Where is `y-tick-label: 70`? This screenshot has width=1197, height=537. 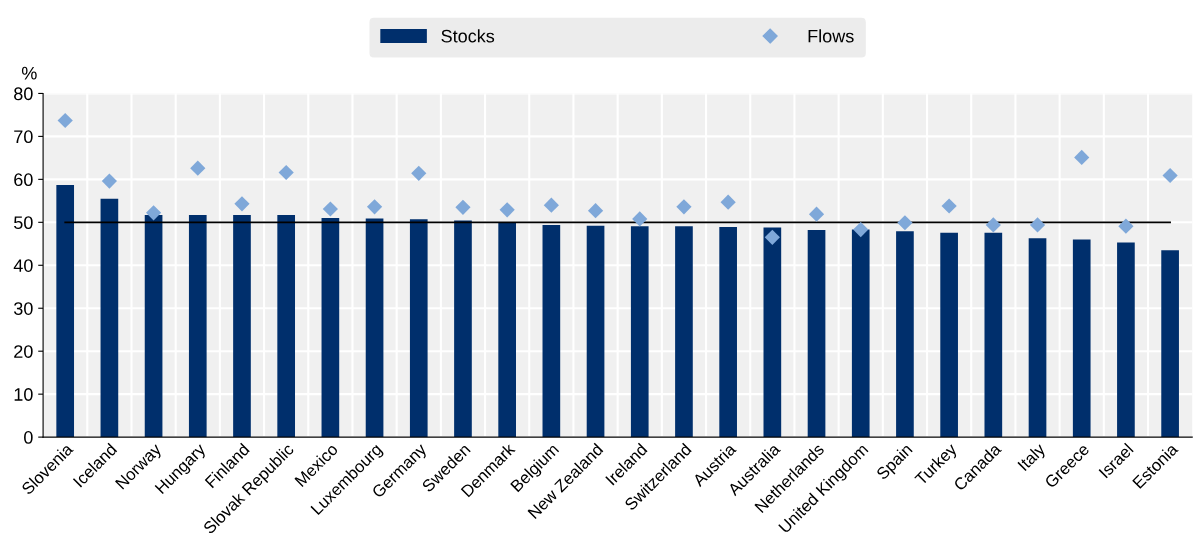 y-tick-label: 70 is located at coordinates (23, 137).